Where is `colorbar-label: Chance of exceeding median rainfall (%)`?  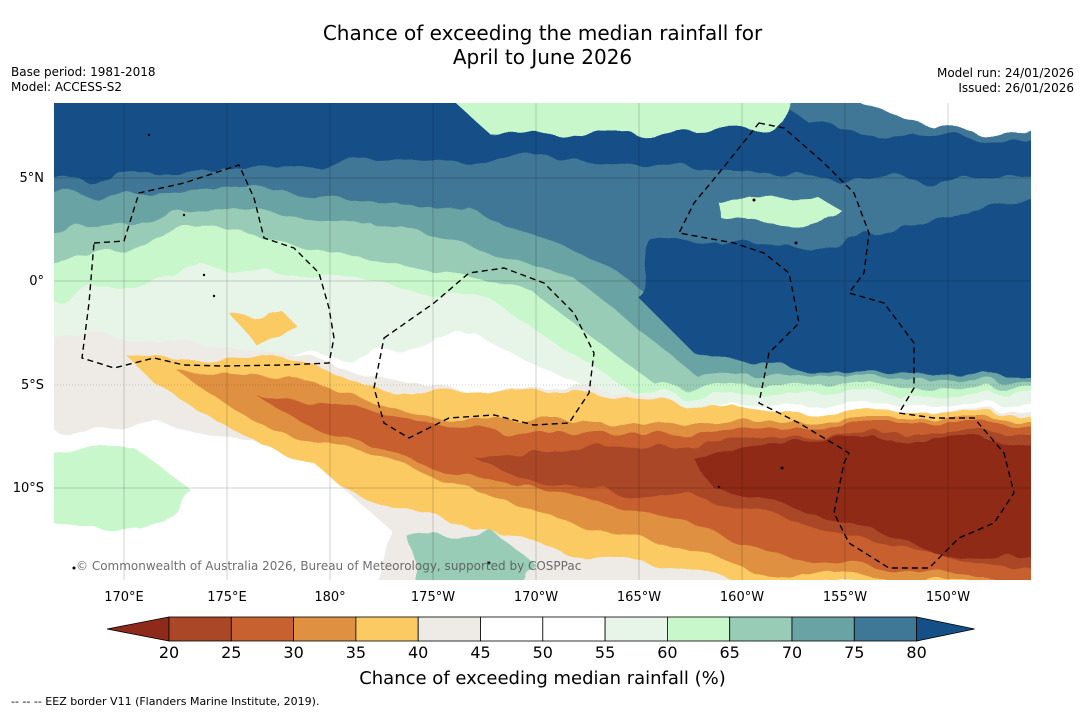 colorbar-label: Chance of exceeding median rainfall (%) is located at coordinates (542, 678).